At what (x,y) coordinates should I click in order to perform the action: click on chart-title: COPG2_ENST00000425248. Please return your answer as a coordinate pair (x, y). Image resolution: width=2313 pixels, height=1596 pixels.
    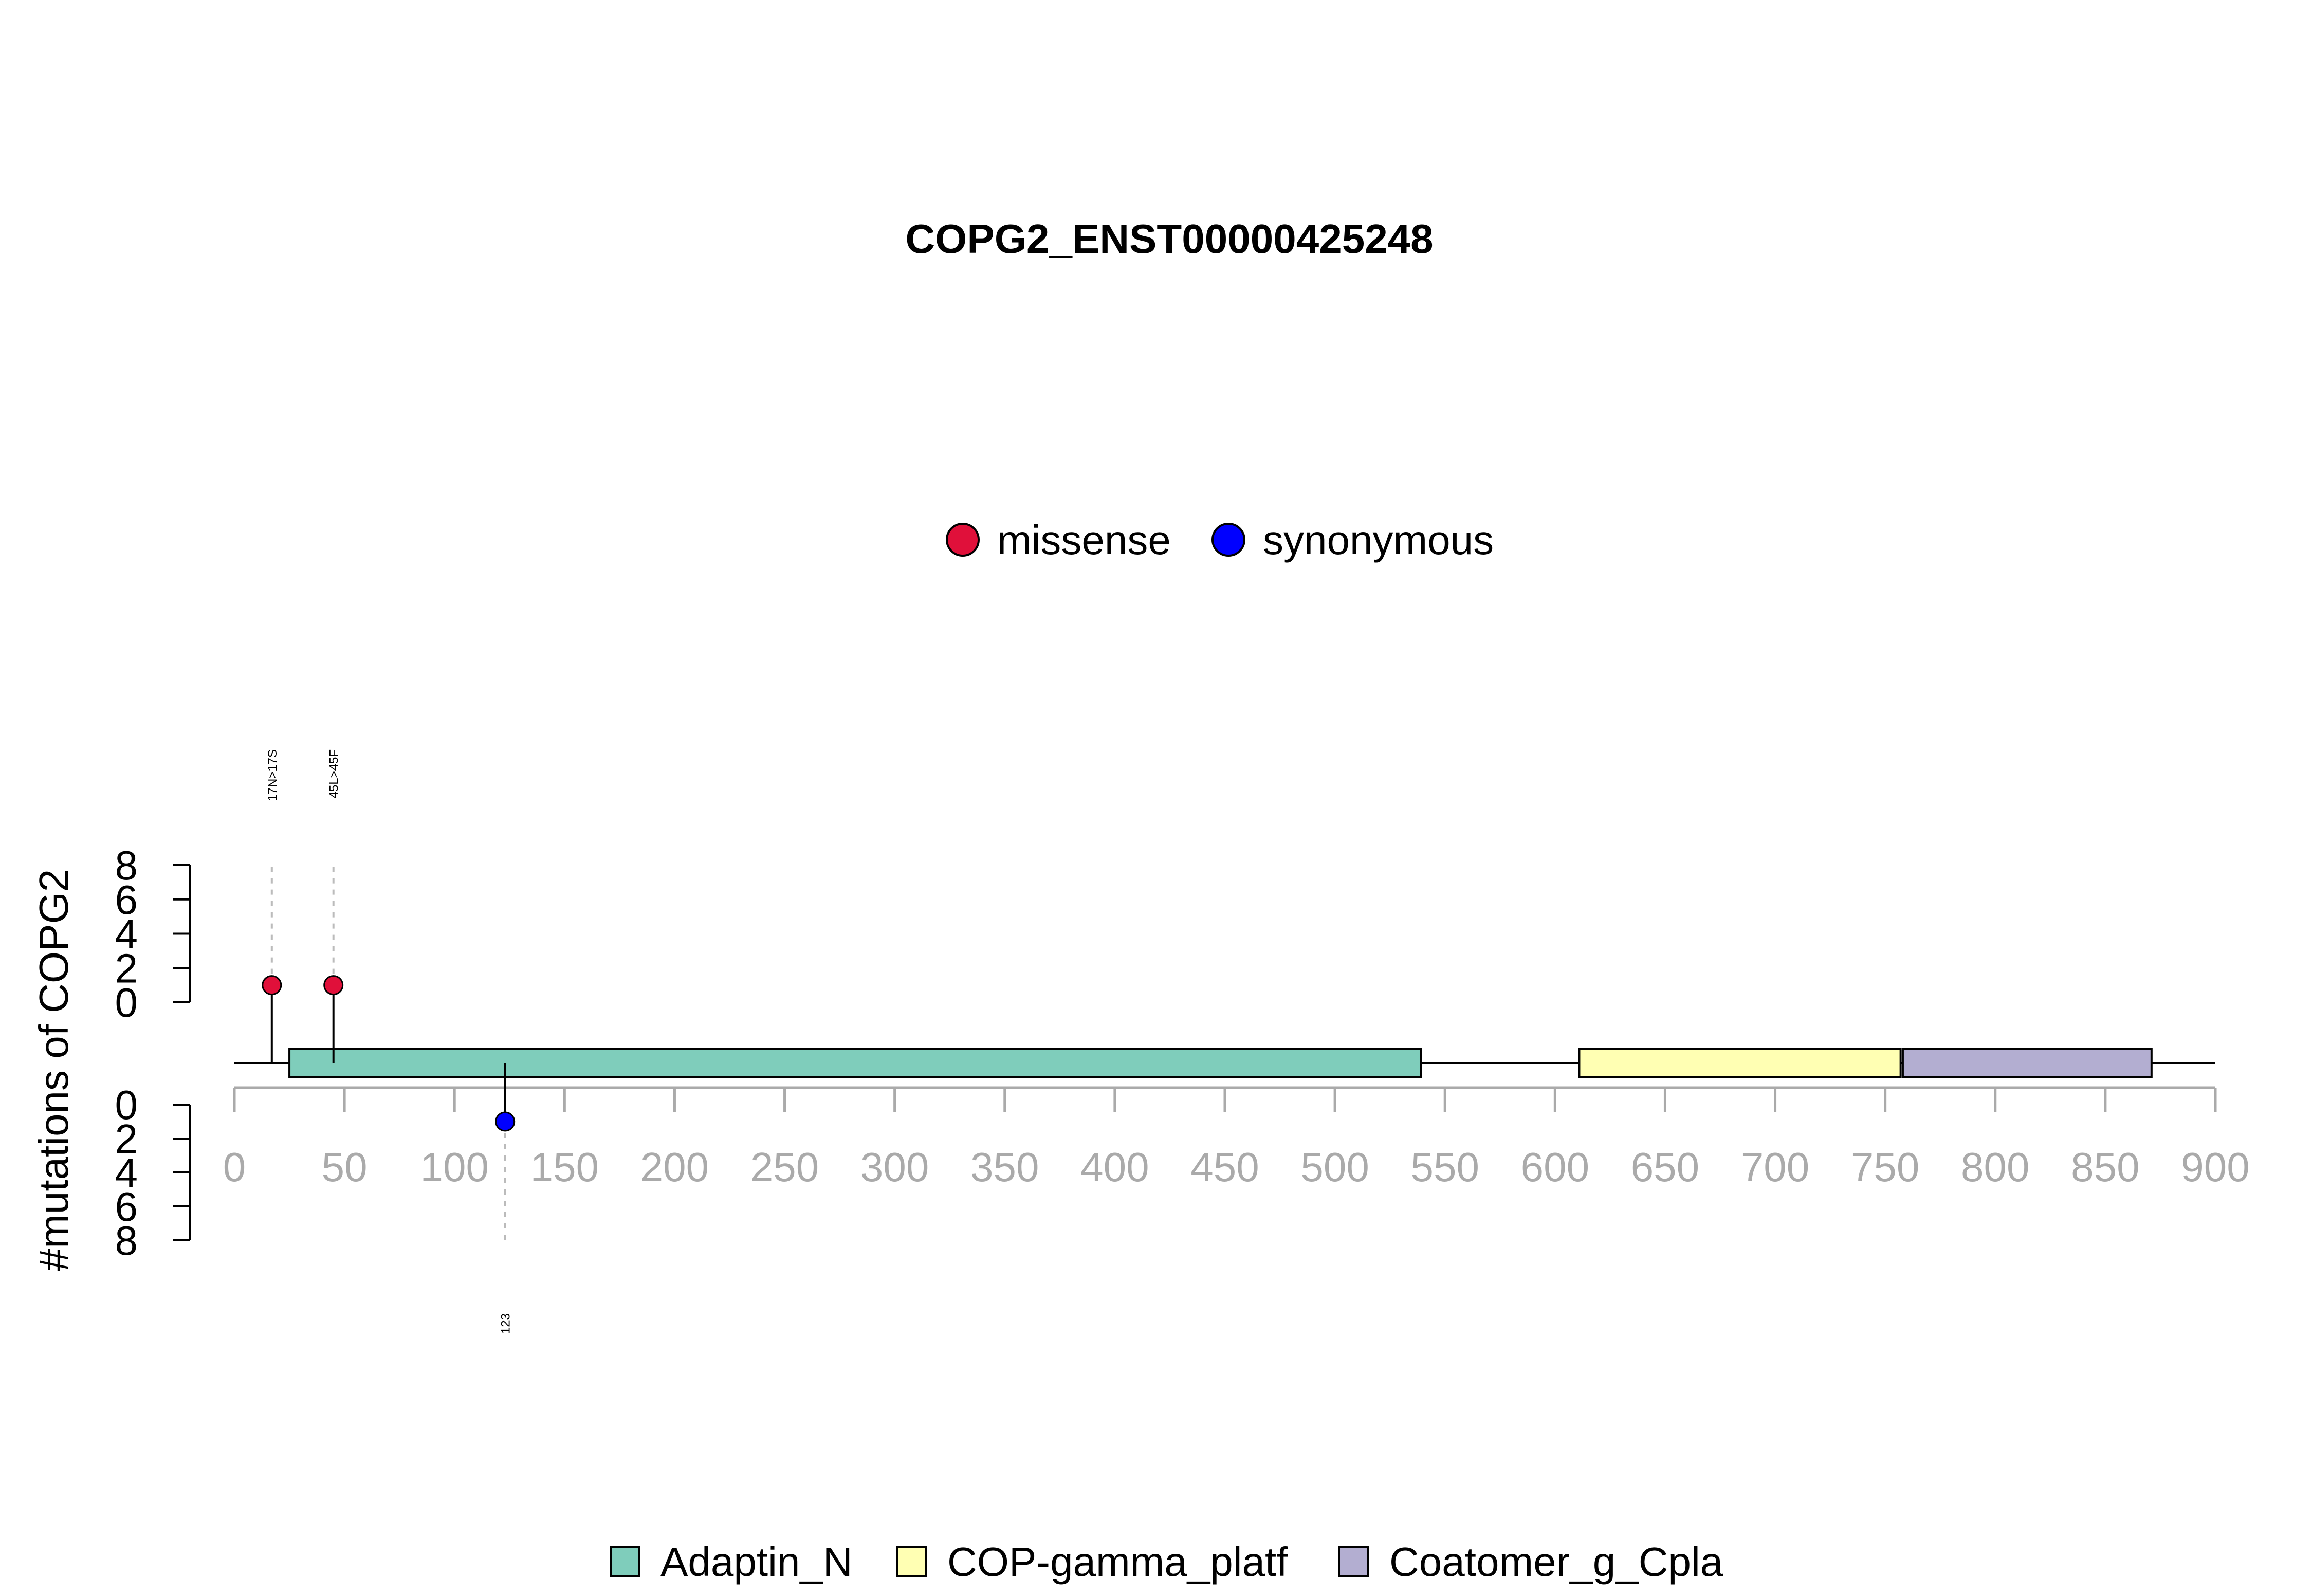
    Looking at the image, I should click on (1169, 239).